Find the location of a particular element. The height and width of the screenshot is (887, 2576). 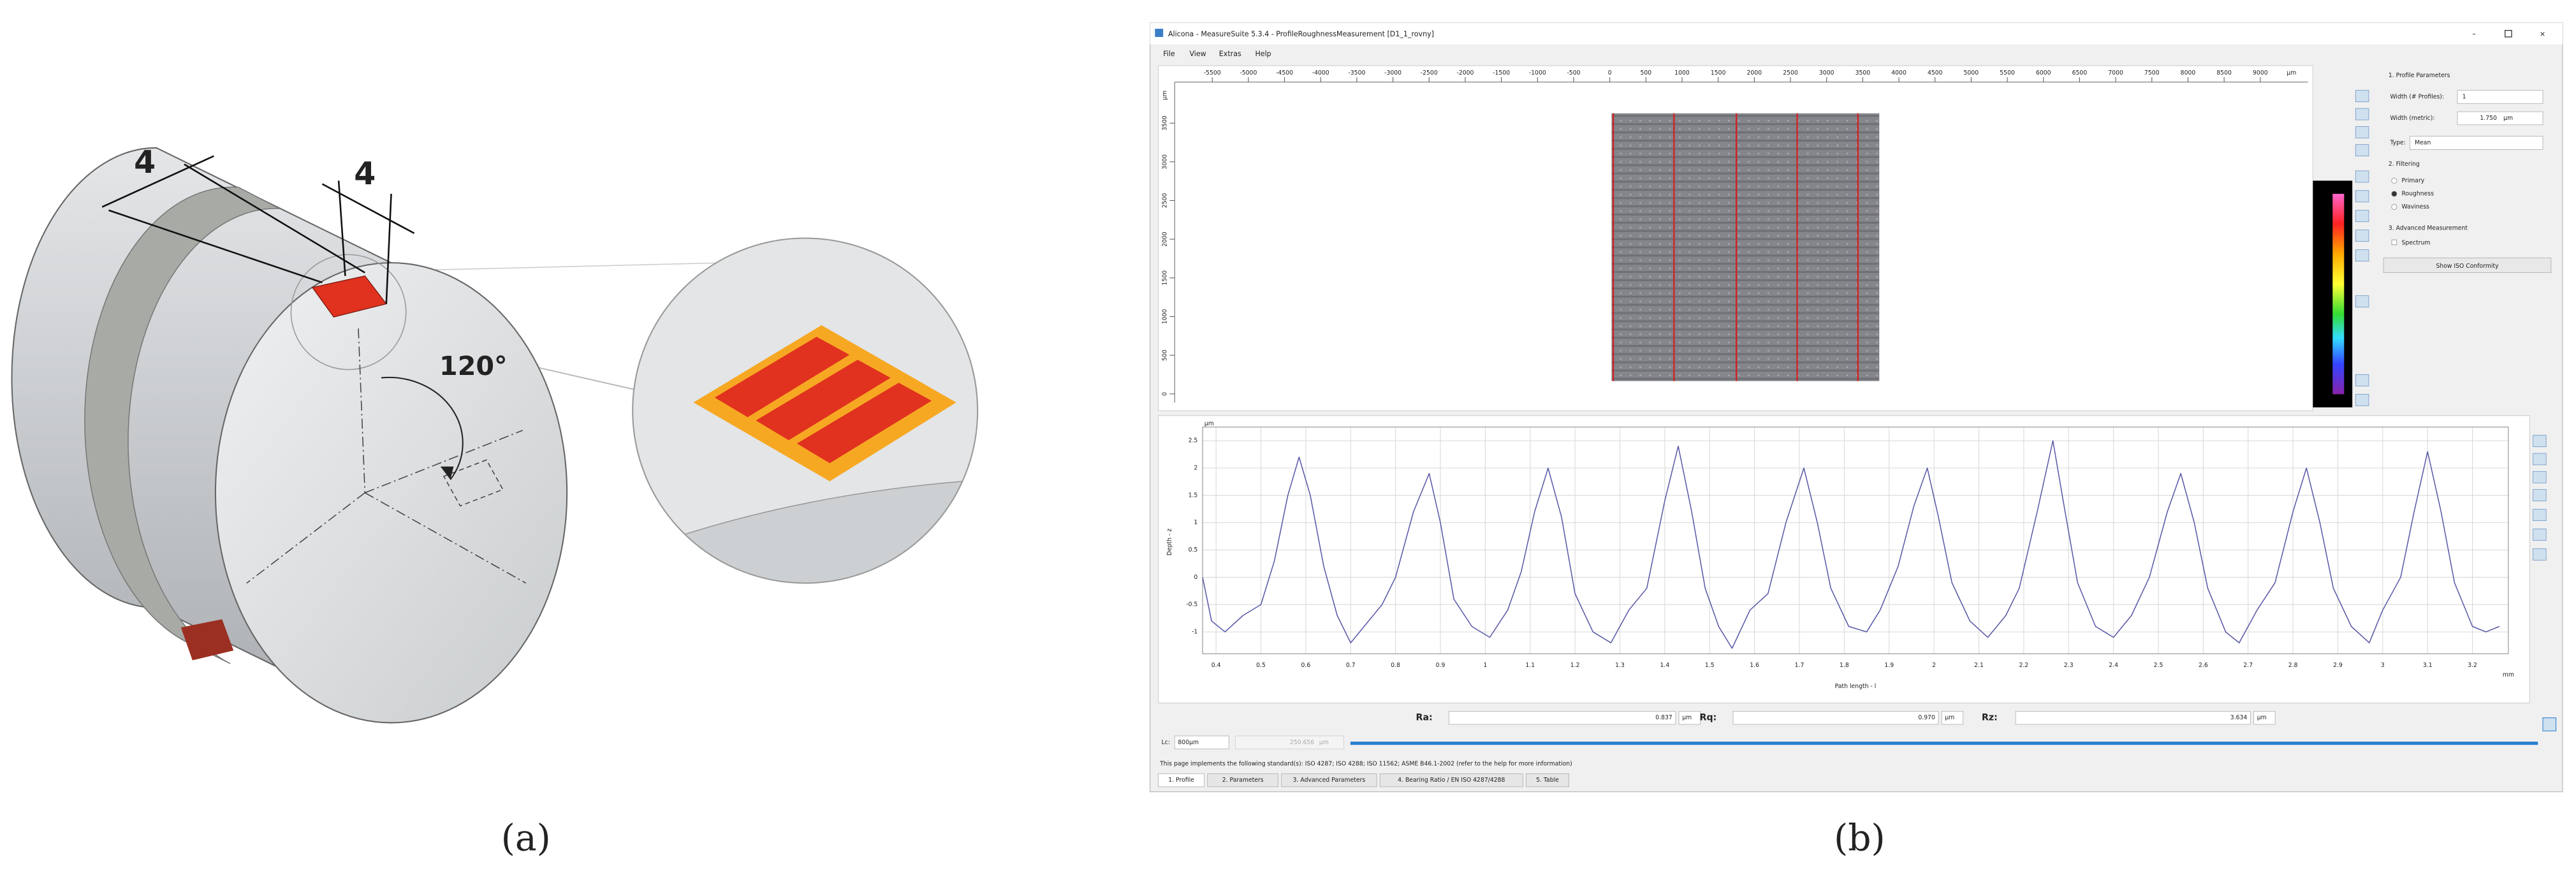

lc-dropdown is located at coordinates (1201, 742).